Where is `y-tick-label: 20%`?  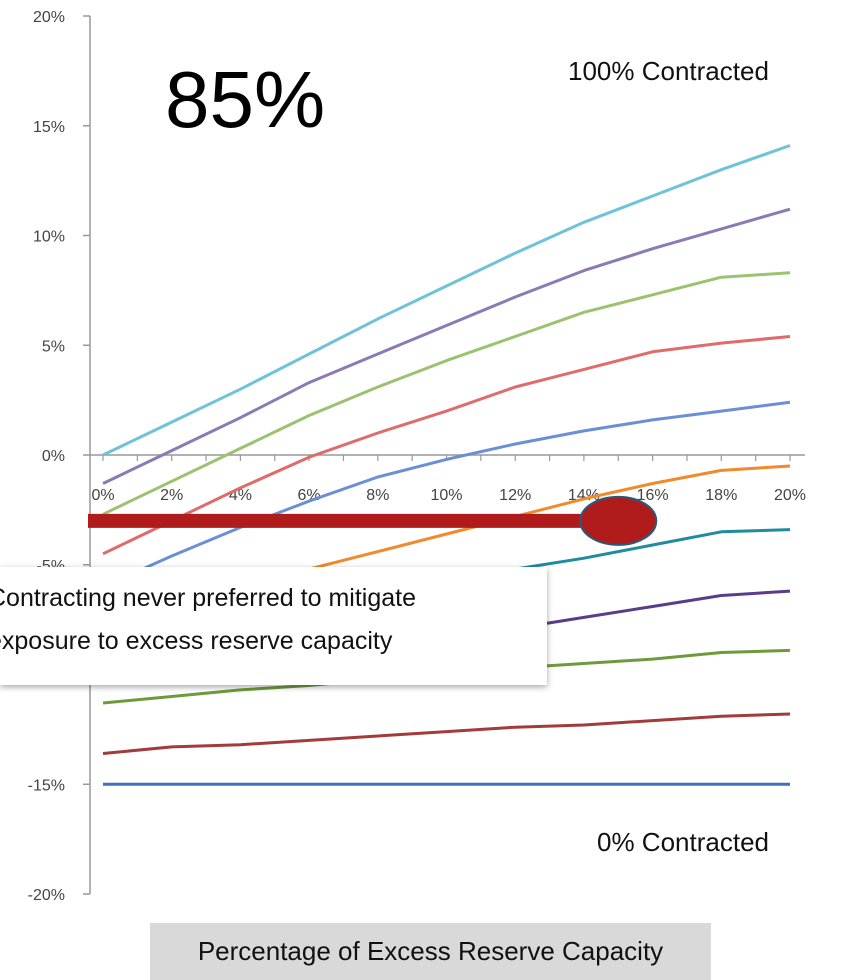
y-tick-label: 20% is located at coordinates (49, 17).